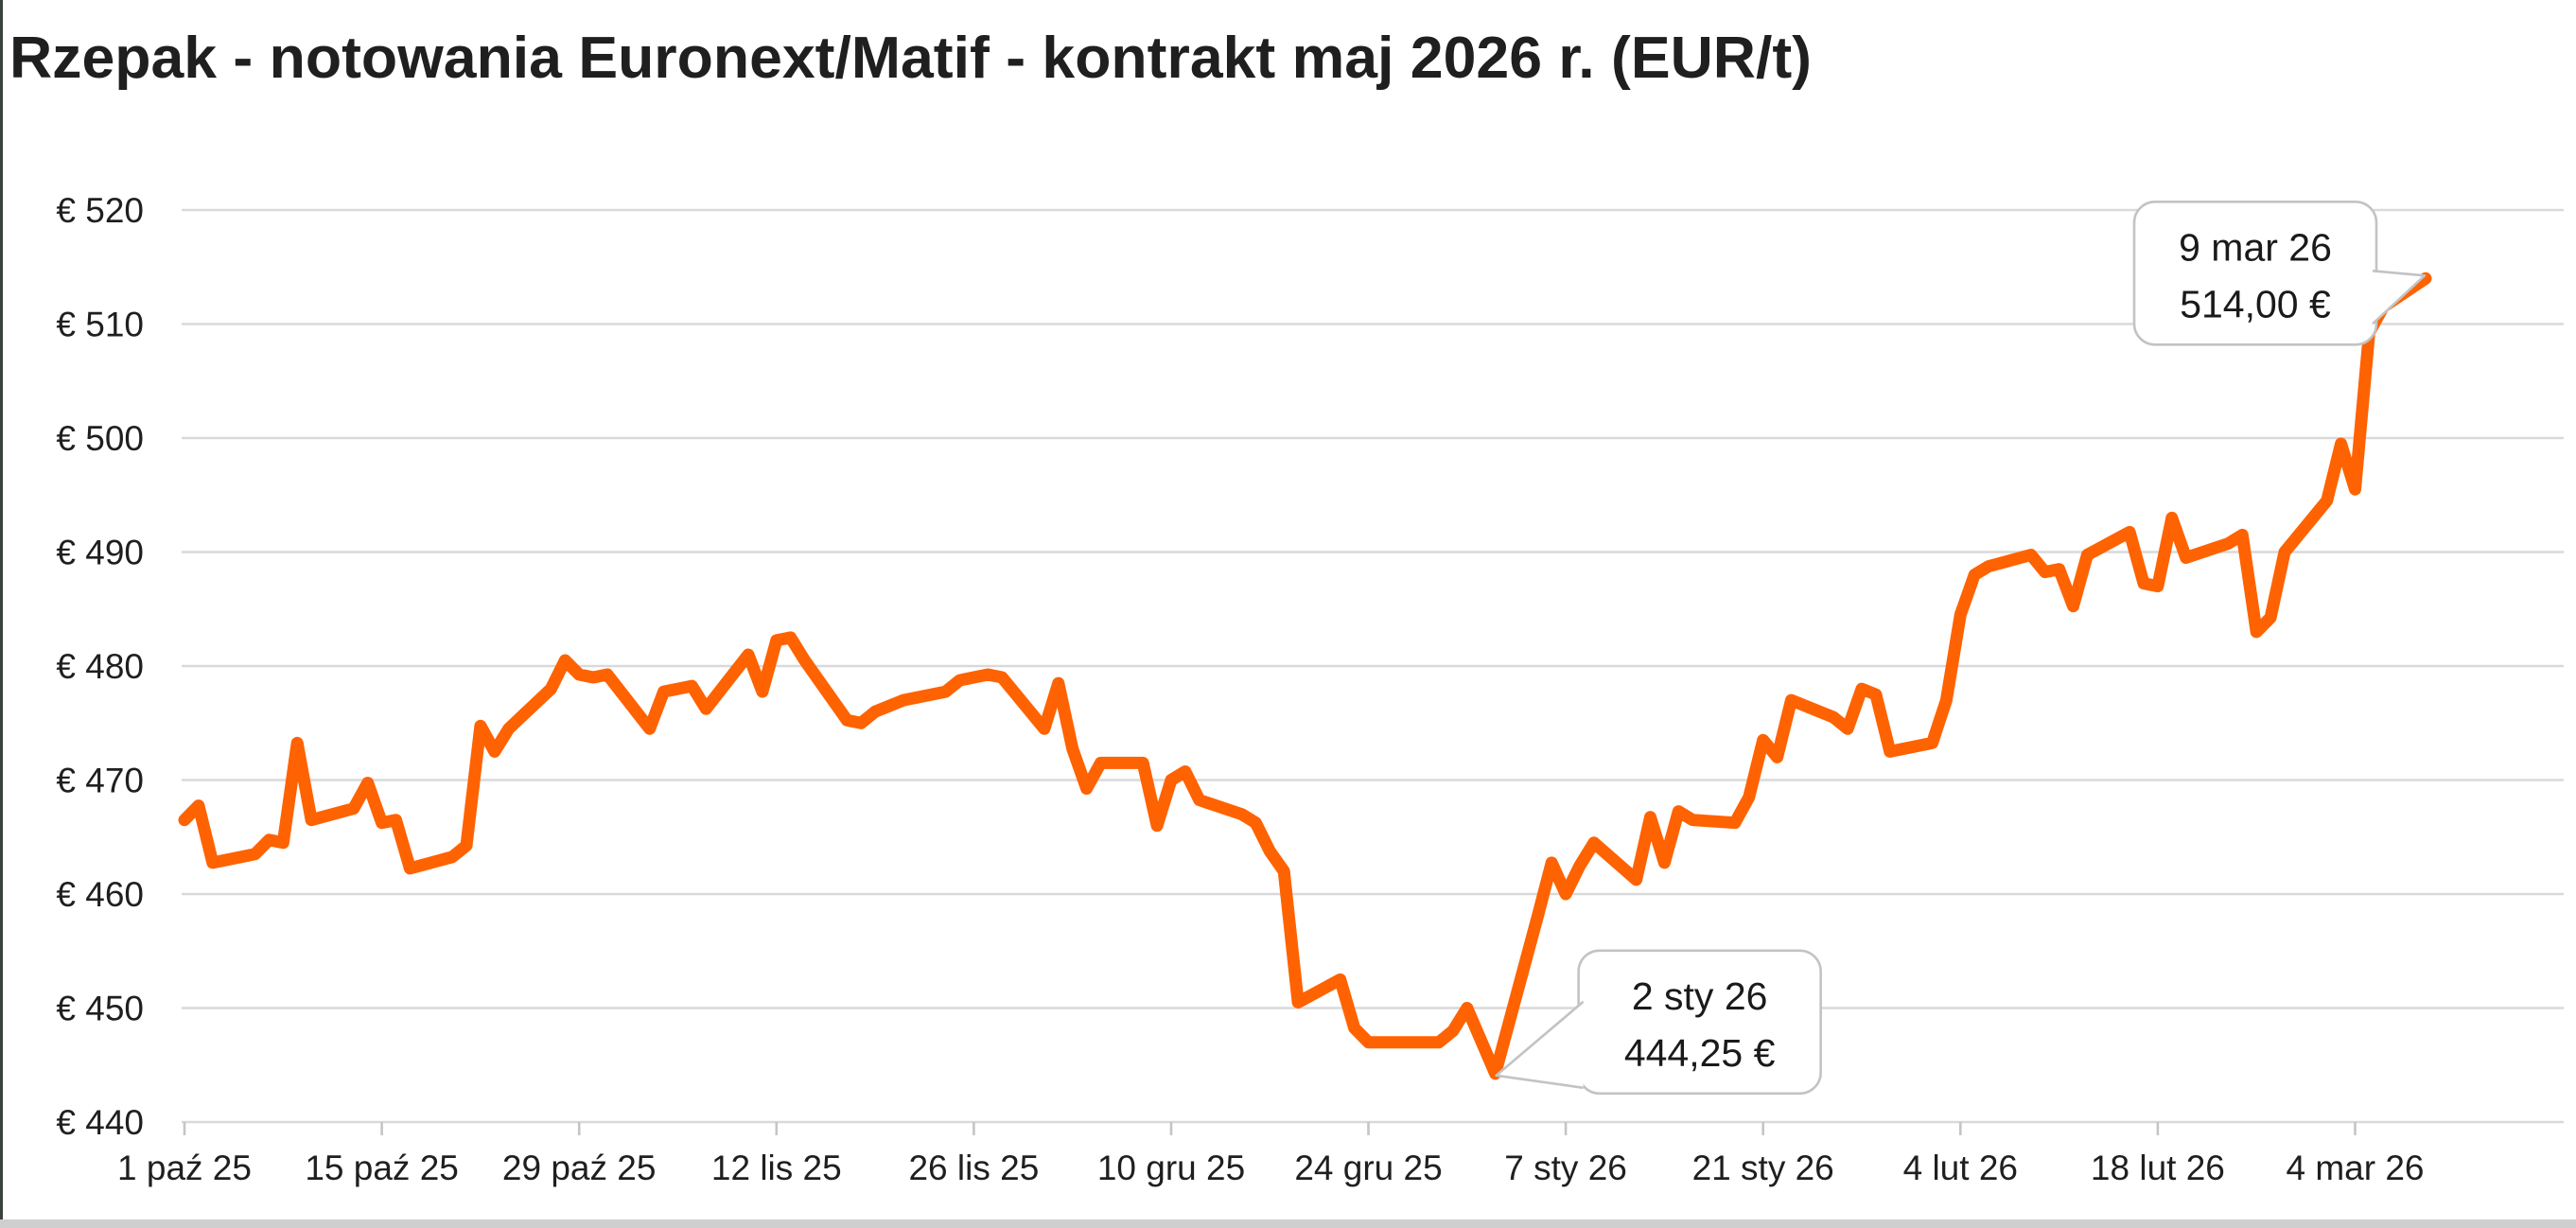 Image resolution: width=2576 pixels, height=1228 pixels. What do you see at coordinates (777, 1168) in the screenshot?
I see `x-tick-label: 12 lis 25` at bounding box center [777, 1168].